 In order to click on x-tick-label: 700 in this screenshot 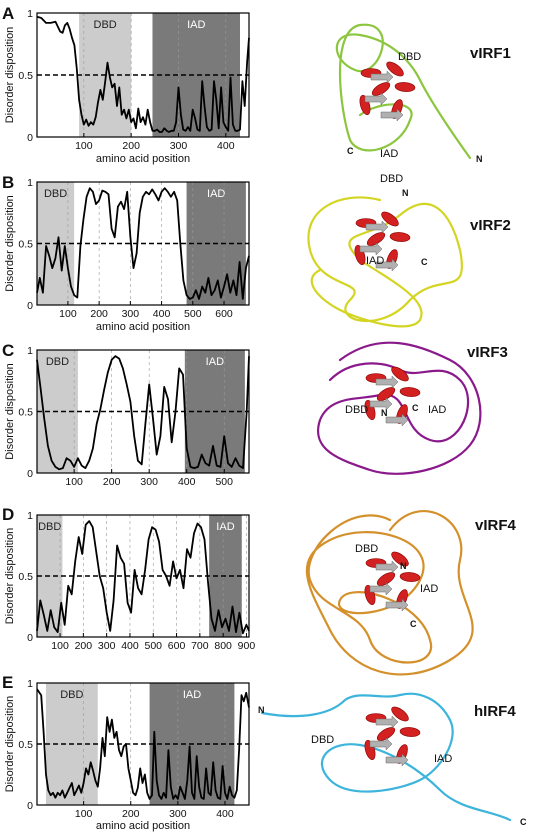, I will do `click(200, 646)`.